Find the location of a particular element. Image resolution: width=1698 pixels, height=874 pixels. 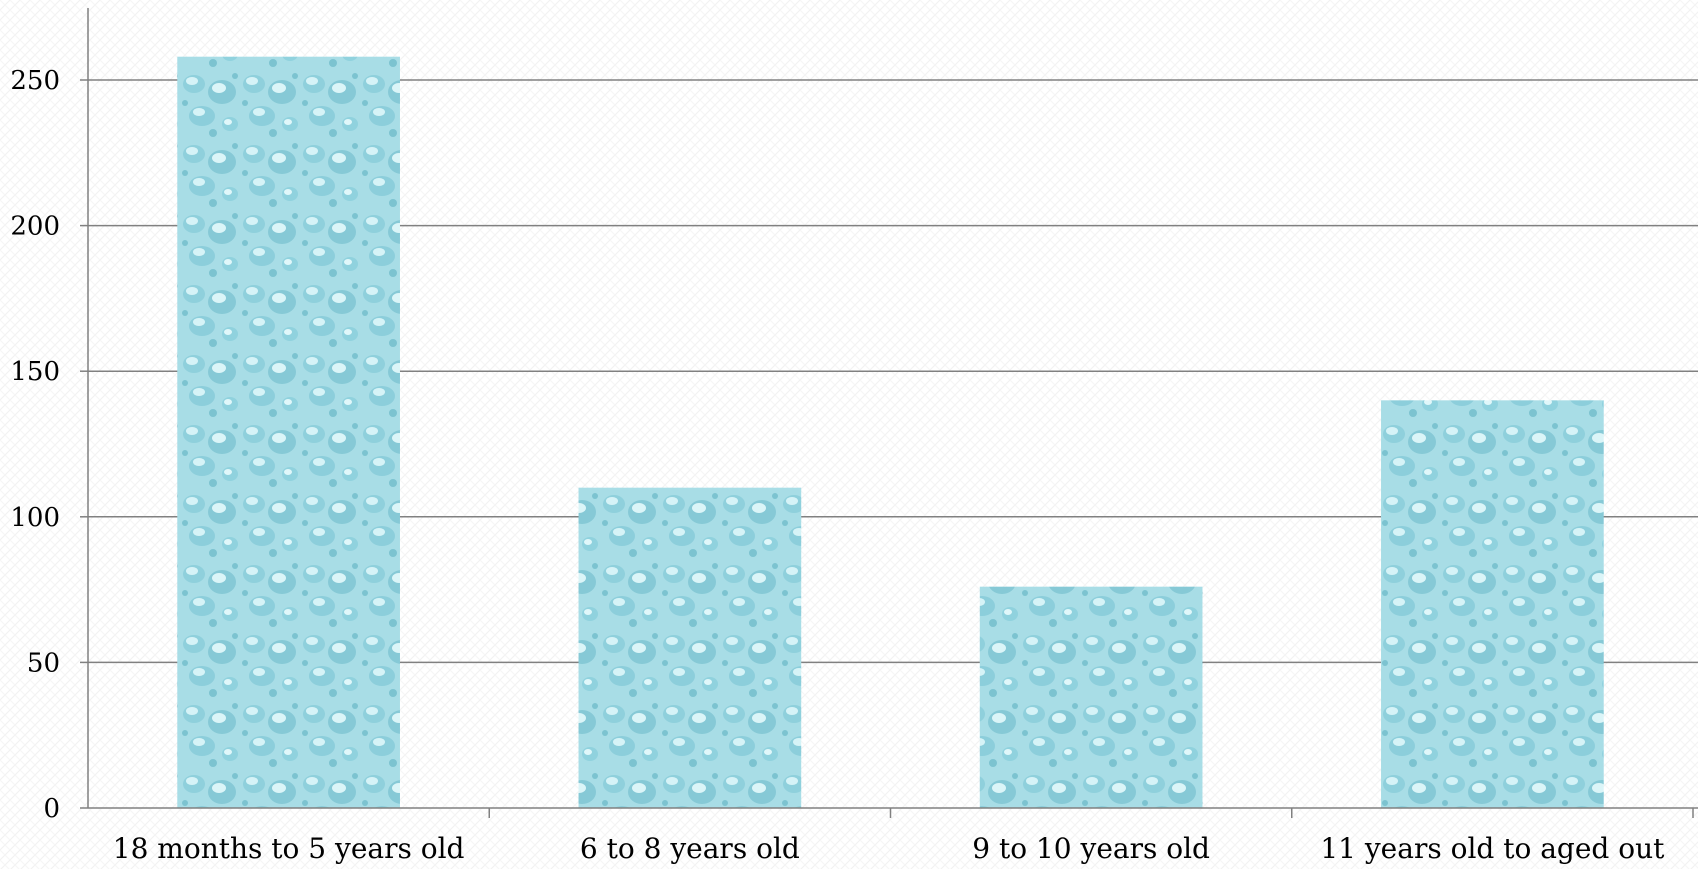

x-tick-label: 11 years old to aged out is located at coordinates (1492, 848).